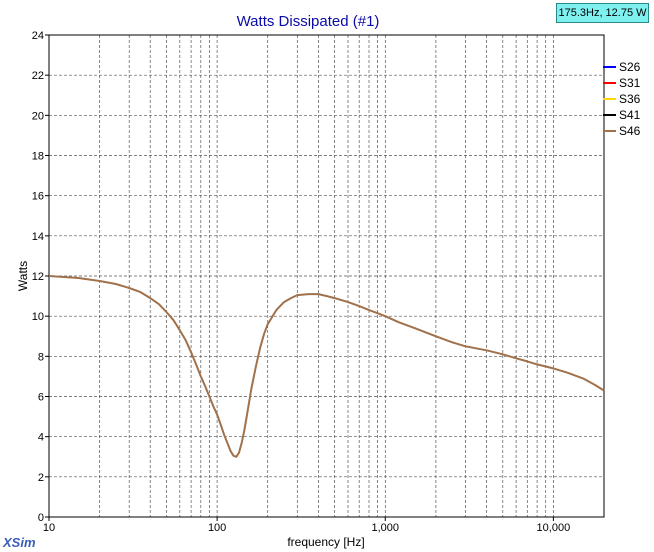  I want to click on chart-title: Watts Dissipated (#1), so click(308, 21).